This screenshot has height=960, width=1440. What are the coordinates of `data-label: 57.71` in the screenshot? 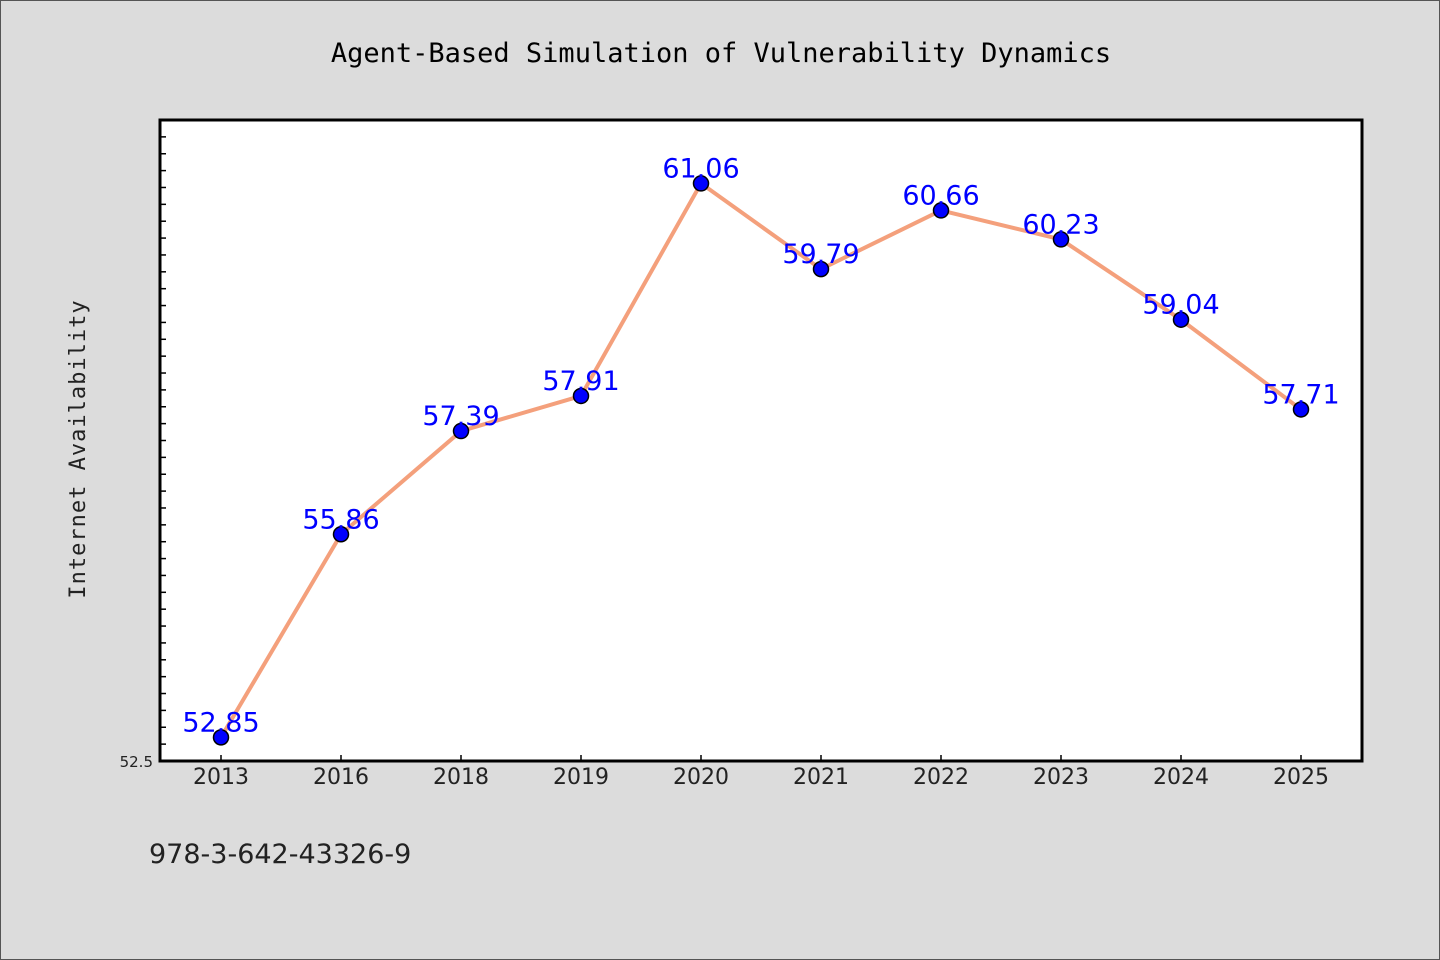 It's located at (1300, 394).